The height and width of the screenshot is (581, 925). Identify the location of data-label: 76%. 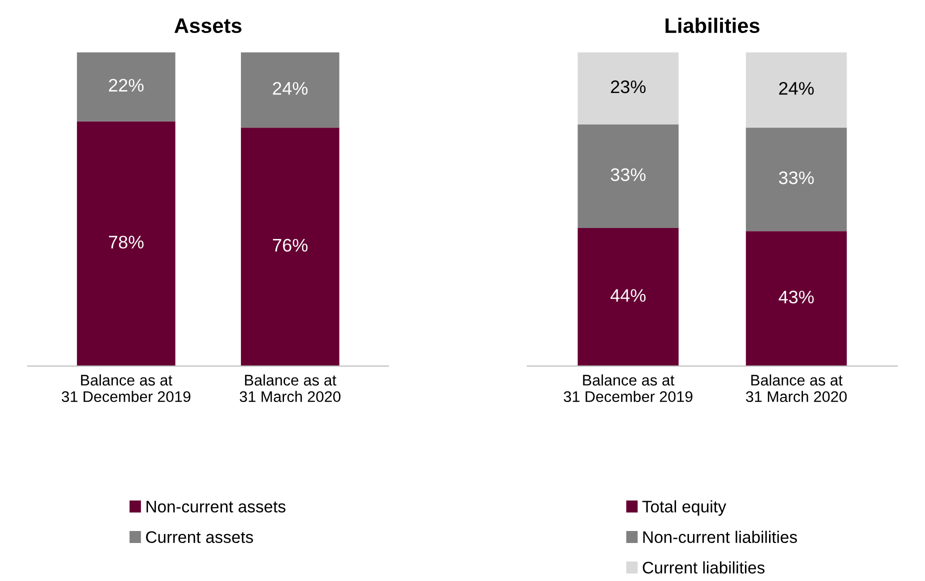
(290, 245).